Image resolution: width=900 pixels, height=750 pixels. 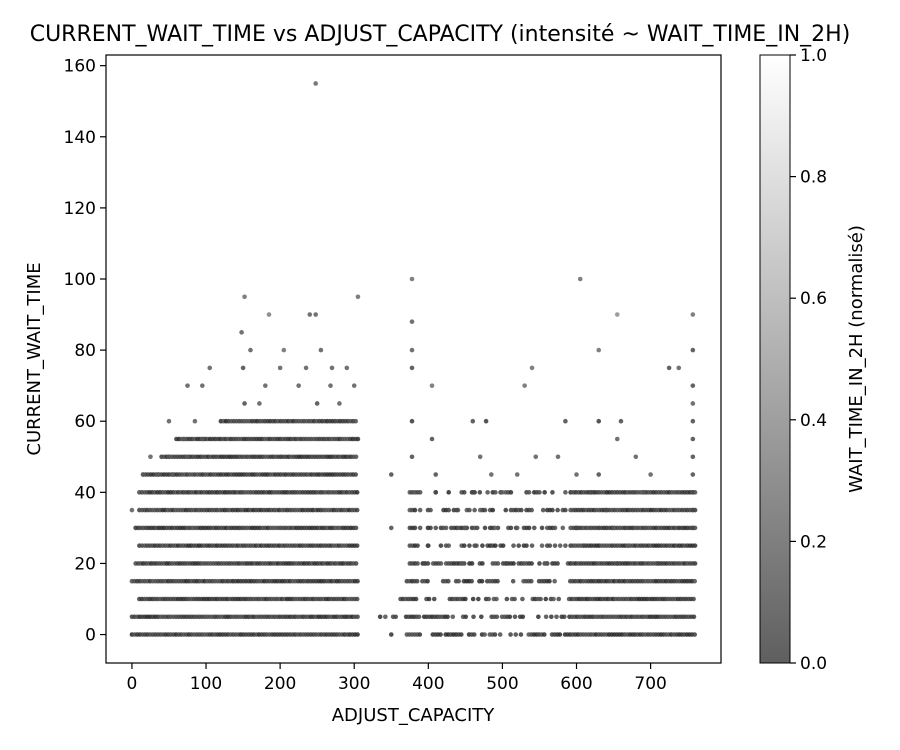 What do you see at coordinates (85, 351) in the screenshot?
I see `y-axis: 0 20 40 60 80 100 120 140 160` at bounding box center [85, 351].